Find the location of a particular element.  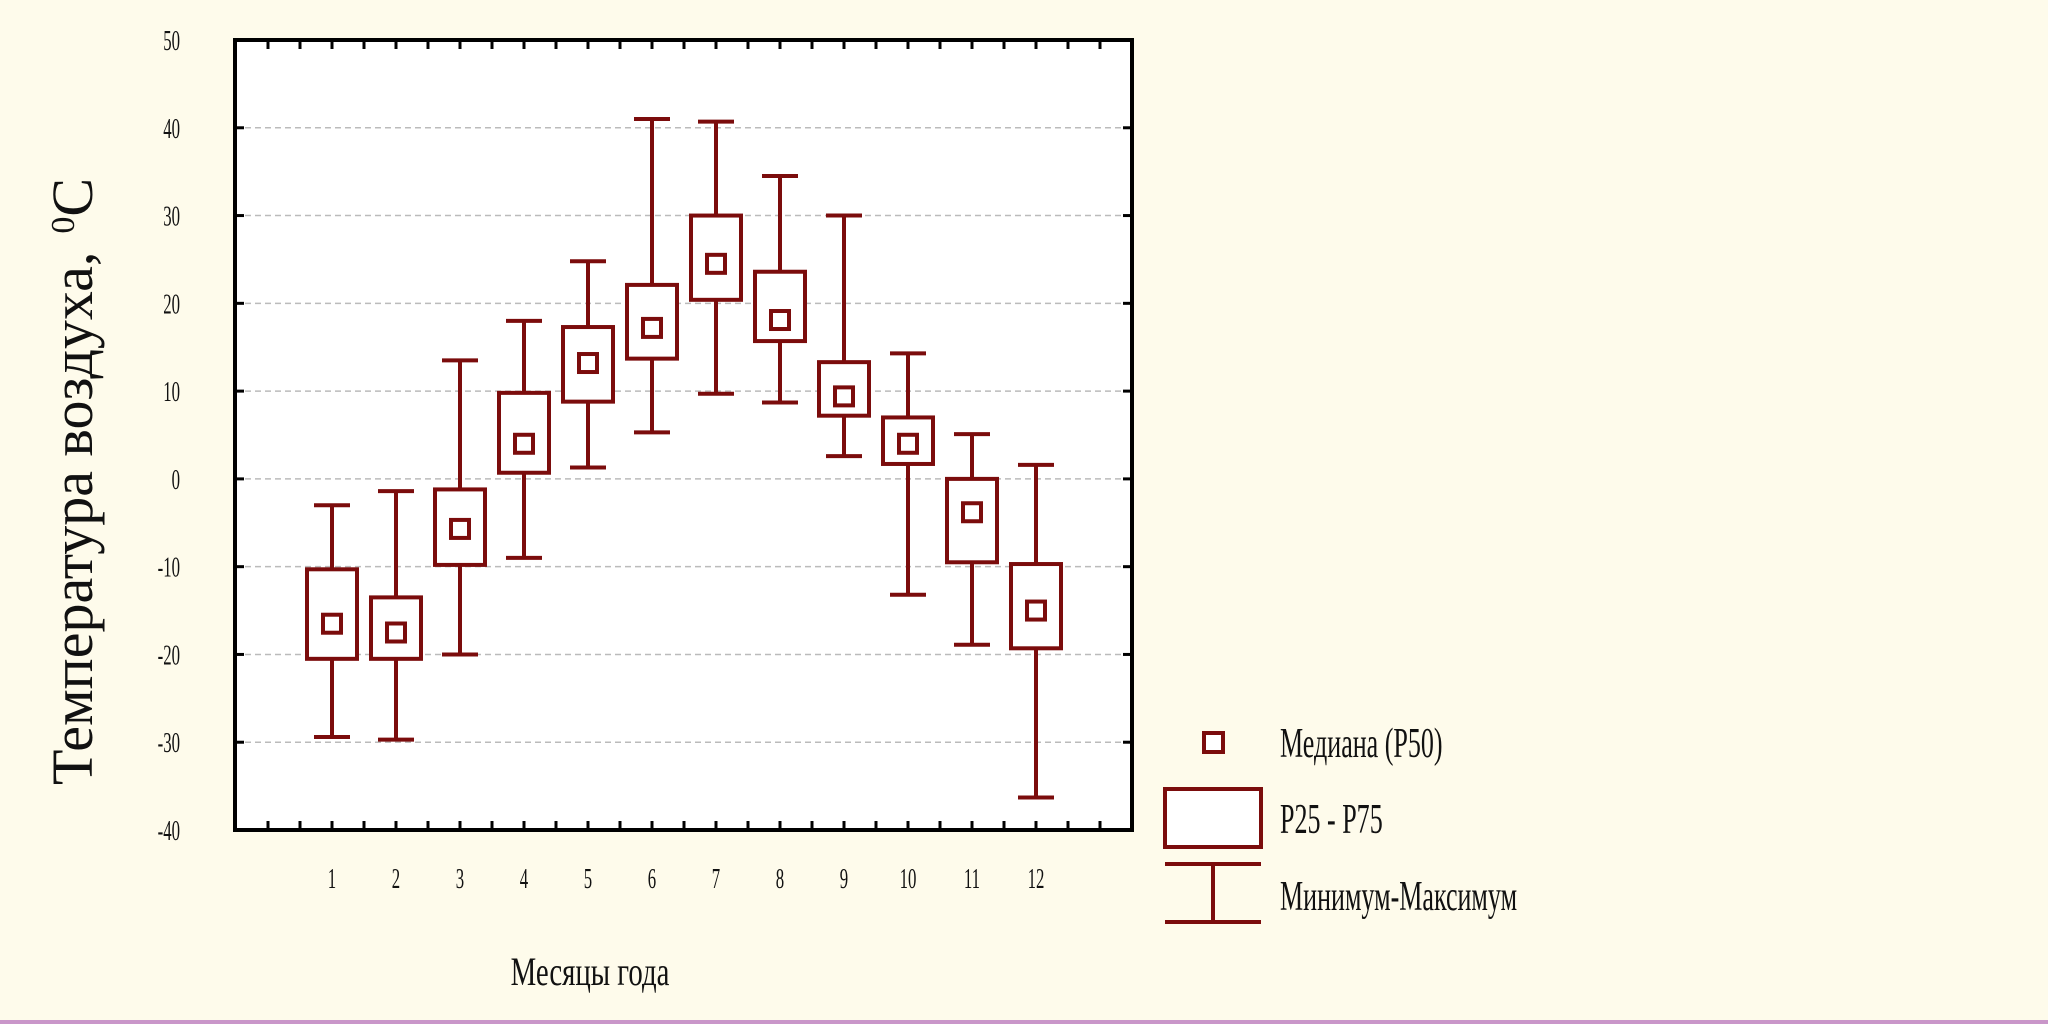

legend-median-marker is located at coordinates (1213, 742).